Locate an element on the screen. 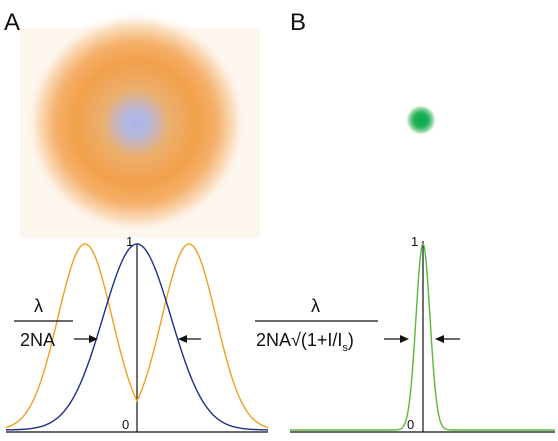 This screenshot has height=441, width=558. formula-b-denominator: 2NA√(1+I/Is) is located at coordinates (305, 342).